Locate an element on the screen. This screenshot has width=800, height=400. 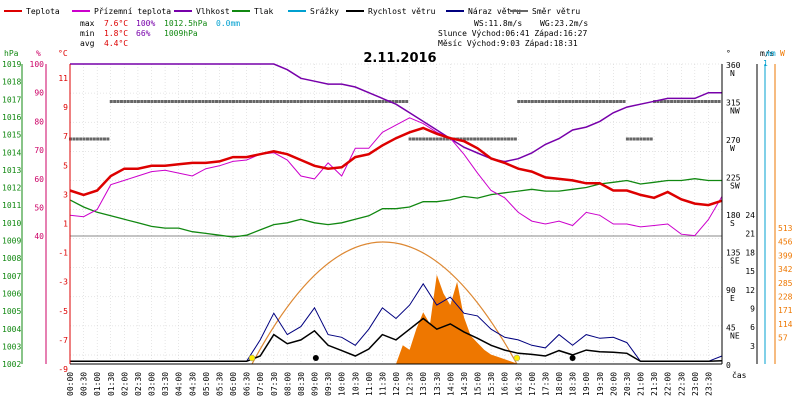
direction-name-label: E is located at coordinates (732, 298).